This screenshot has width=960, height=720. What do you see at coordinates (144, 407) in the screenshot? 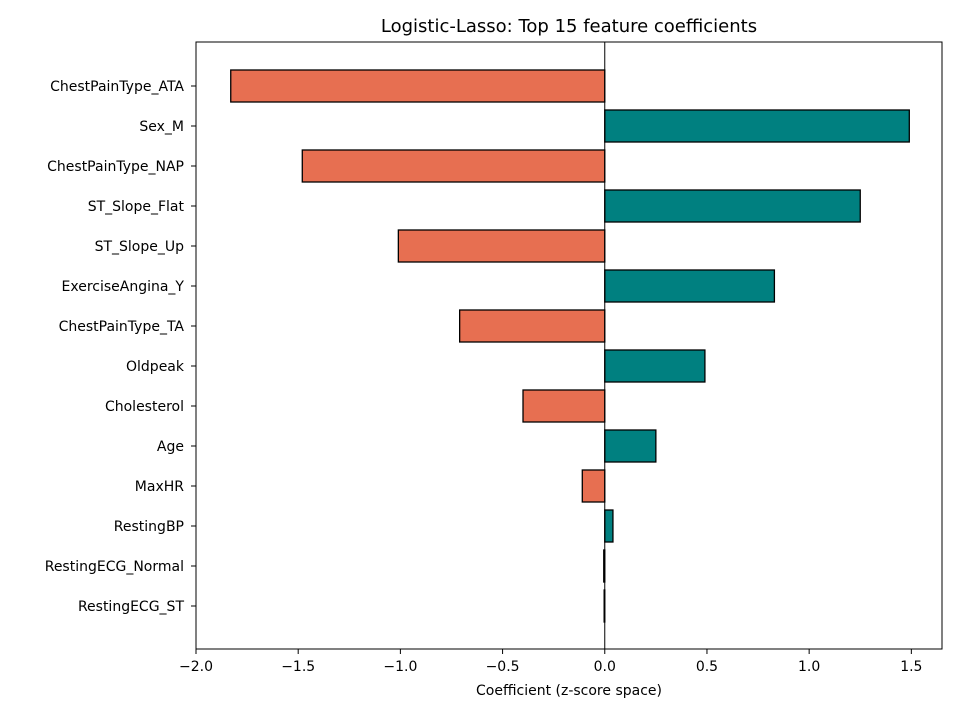
I see `y-tick-label: Cholesterol` at bounding box center [144, 407].